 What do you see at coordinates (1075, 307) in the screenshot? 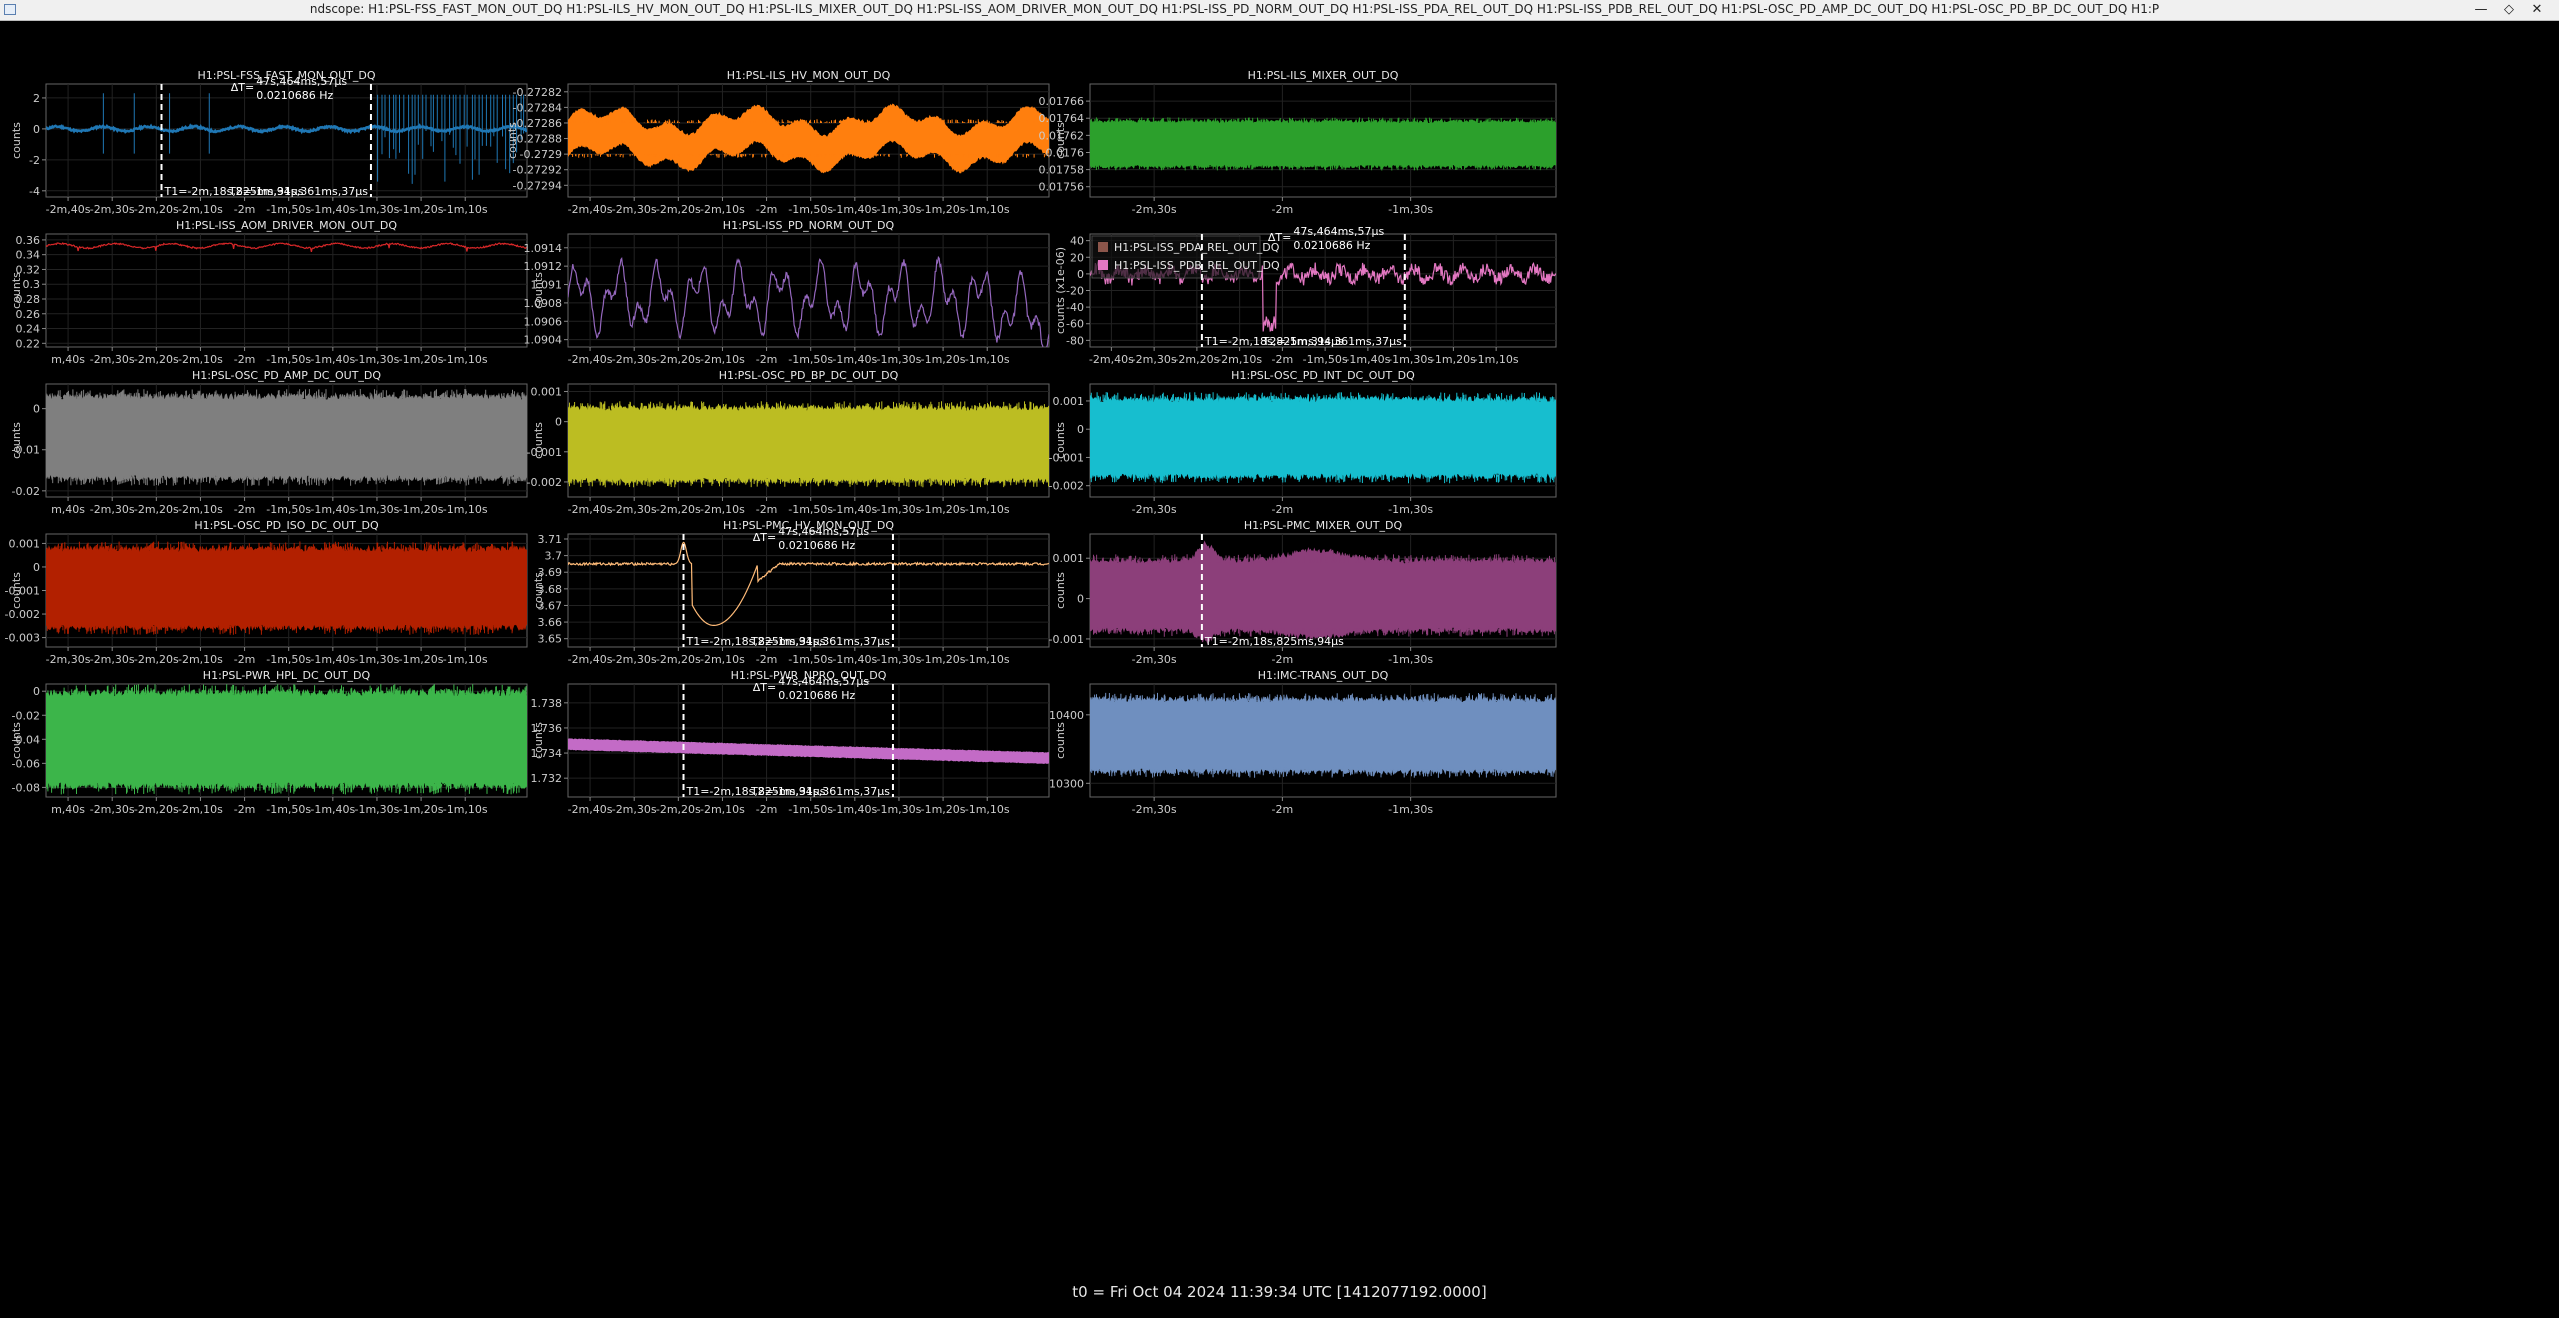
I see `y-tick-label: -40` at bounding box center [1075, 307].